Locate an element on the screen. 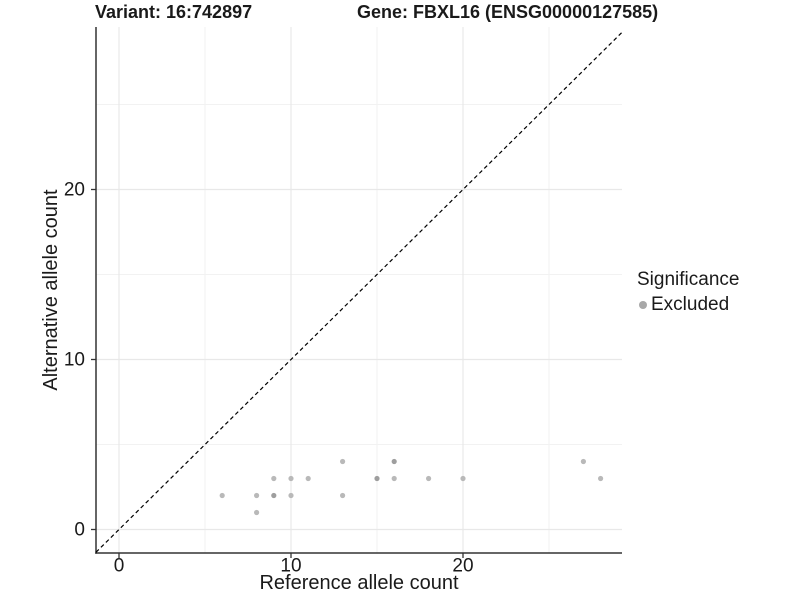 Image resolution: width=800 pixels, height=600 pixels. variant-title: Variant: 16:742897 is located at coordinates (174, 12).